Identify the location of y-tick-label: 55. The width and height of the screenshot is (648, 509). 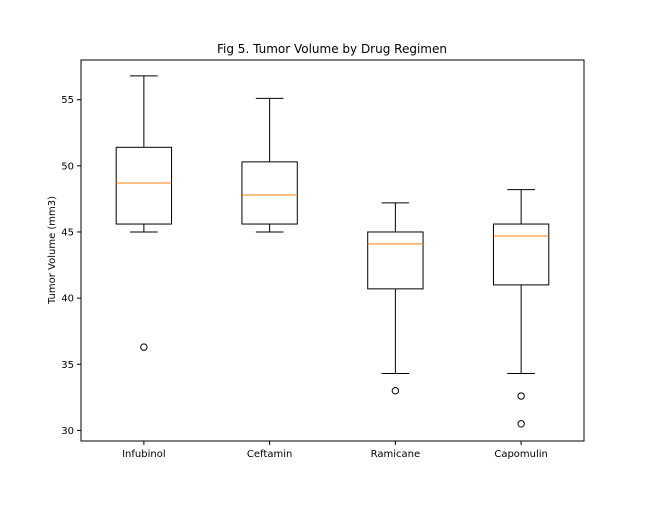
(67, 100).